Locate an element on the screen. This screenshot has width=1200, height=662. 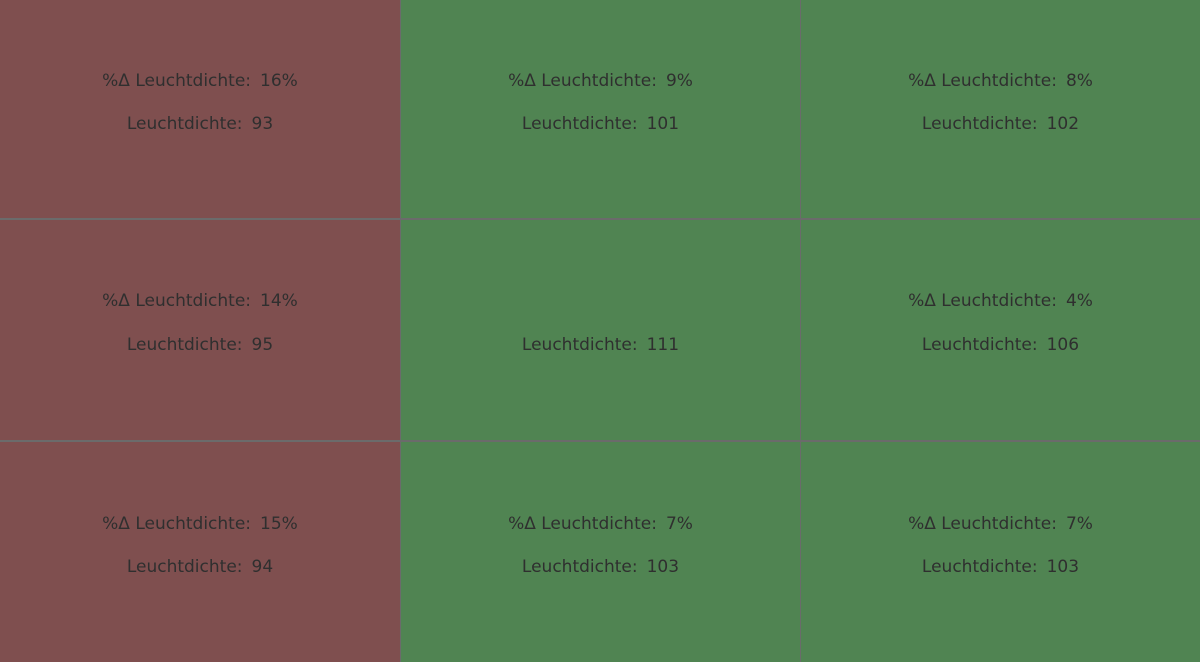
luminance-reading: Leuchtdichte: 95 is located at coordinates (200, 345).